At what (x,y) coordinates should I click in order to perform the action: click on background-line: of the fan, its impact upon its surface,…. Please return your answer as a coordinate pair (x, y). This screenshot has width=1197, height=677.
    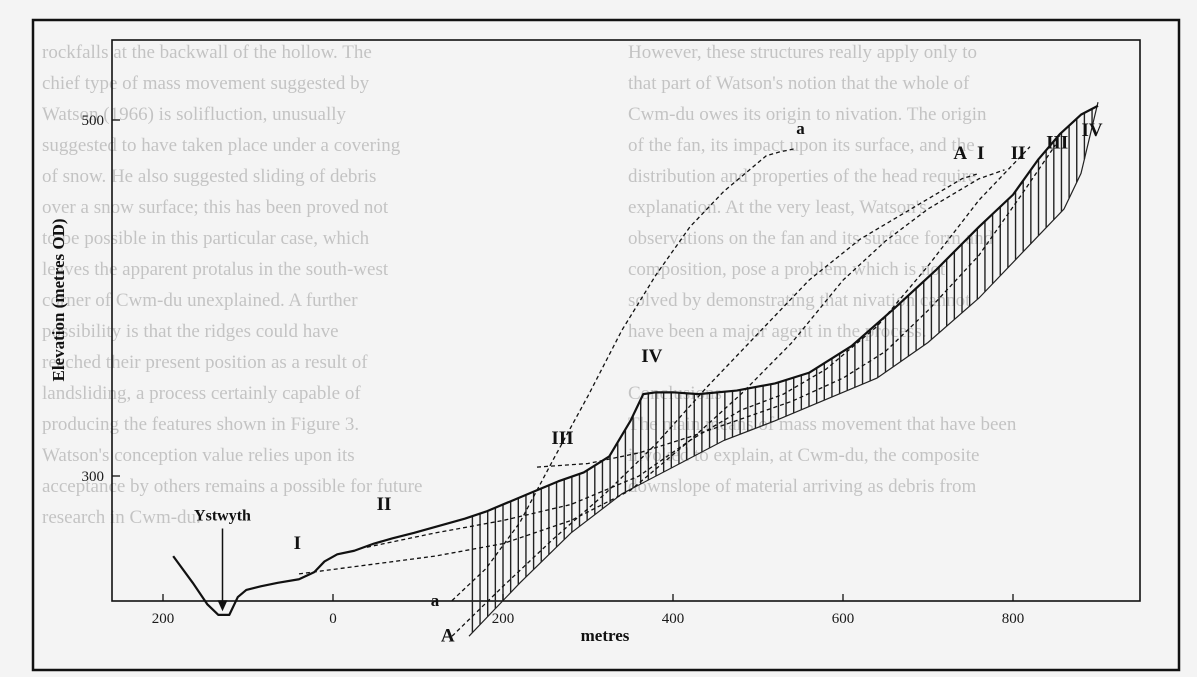
    Looking at the image, I should click on (801, 145).